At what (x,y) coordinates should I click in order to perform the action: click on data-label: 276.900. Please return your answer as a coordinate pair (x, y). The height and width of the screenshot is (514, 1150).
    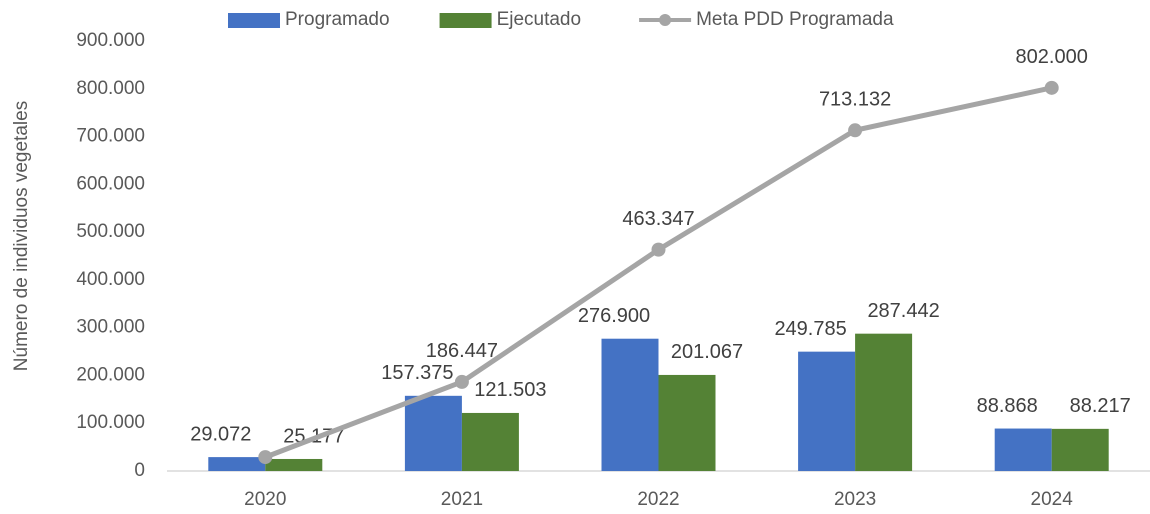
    Looking at the image, I should click on (614, 316).